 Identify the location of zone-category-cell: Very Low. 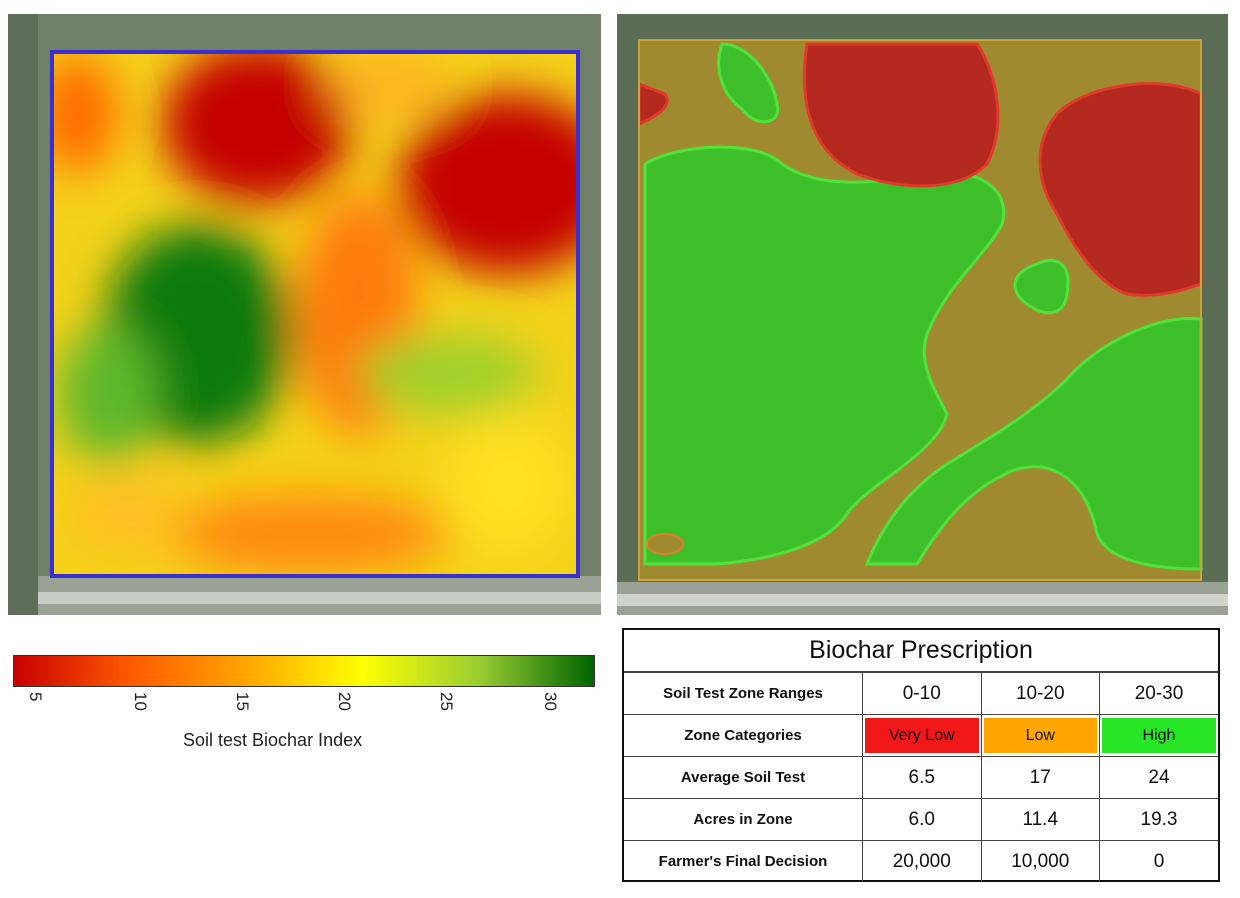
(922, 735).